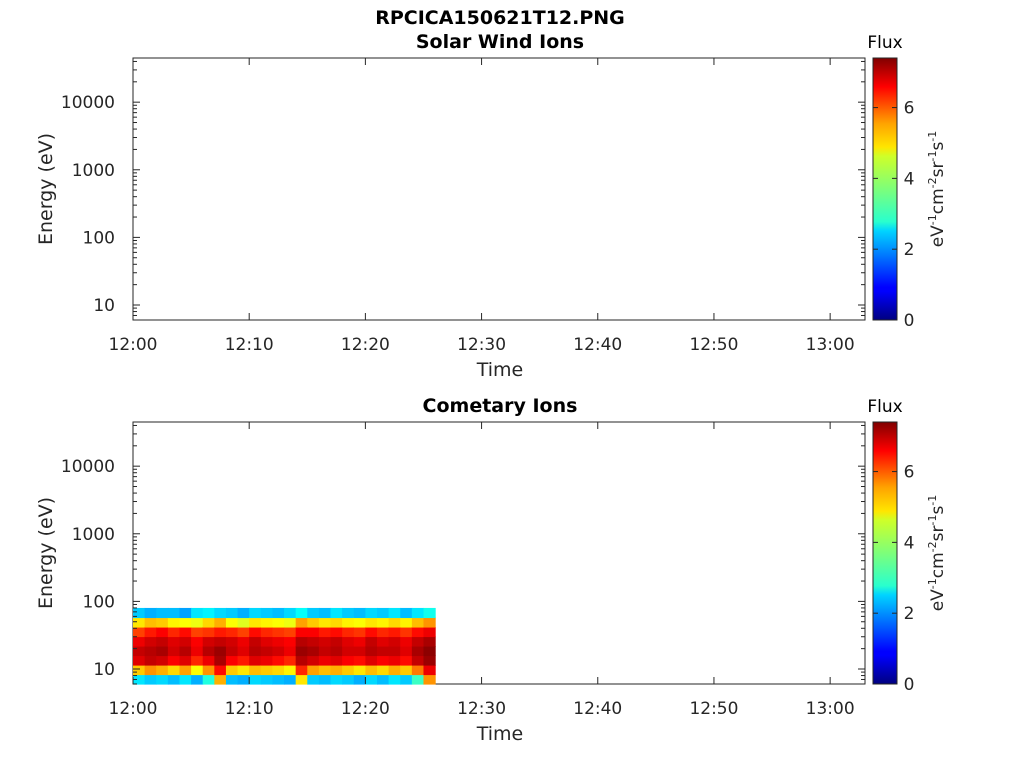 This screenshot has height=768, width=1024. I want to click on y-tick-label: 1000, so click(93, 171).